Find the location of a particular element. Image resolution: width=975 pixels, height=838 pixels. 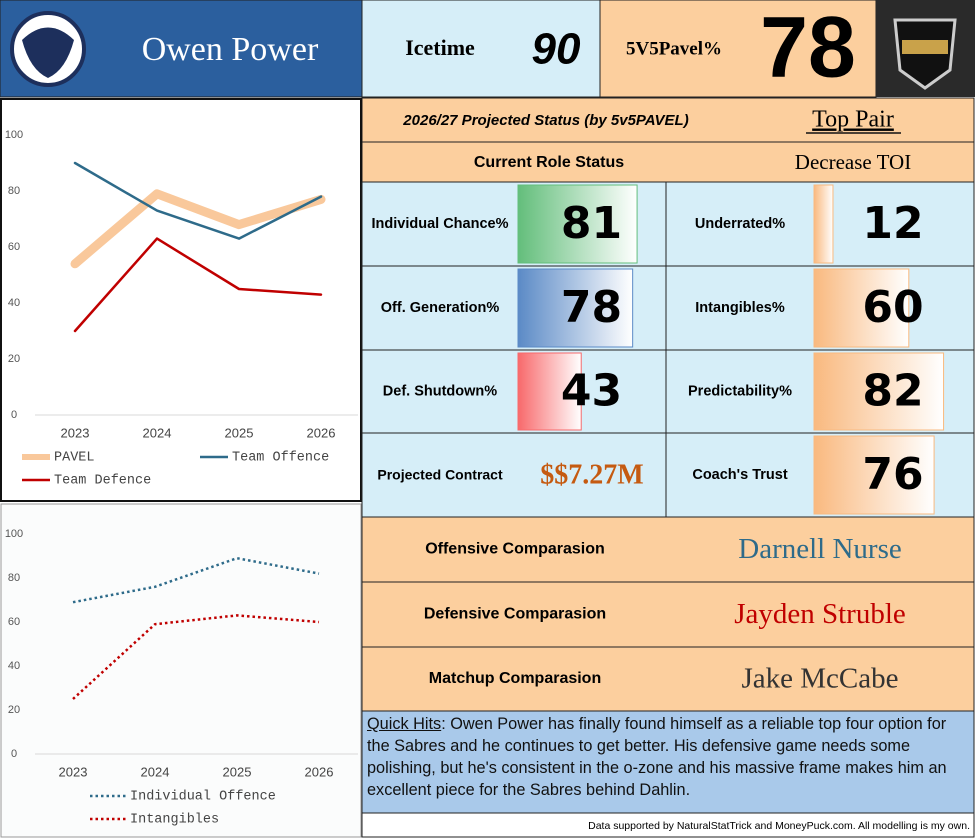

icetime-label: Icetime is located at coordinates (440, 47).